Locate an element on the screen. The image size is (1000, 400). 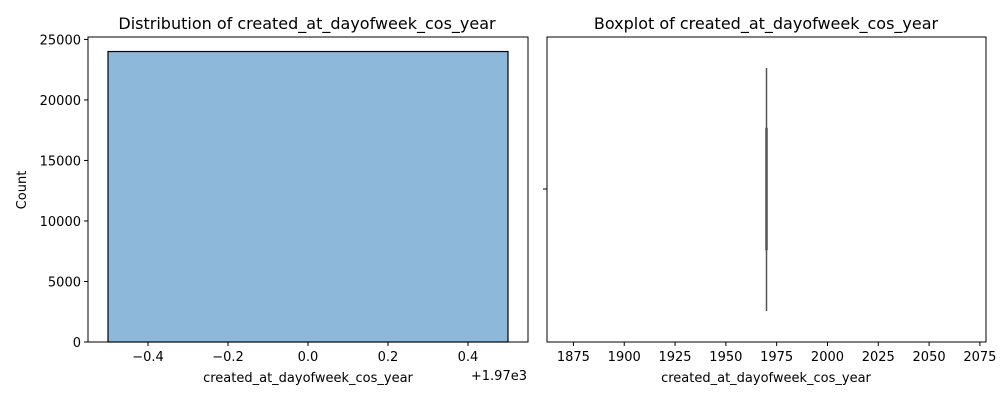
histogram-x-tick-label: 0.4 is located at coordinates (468, 357).